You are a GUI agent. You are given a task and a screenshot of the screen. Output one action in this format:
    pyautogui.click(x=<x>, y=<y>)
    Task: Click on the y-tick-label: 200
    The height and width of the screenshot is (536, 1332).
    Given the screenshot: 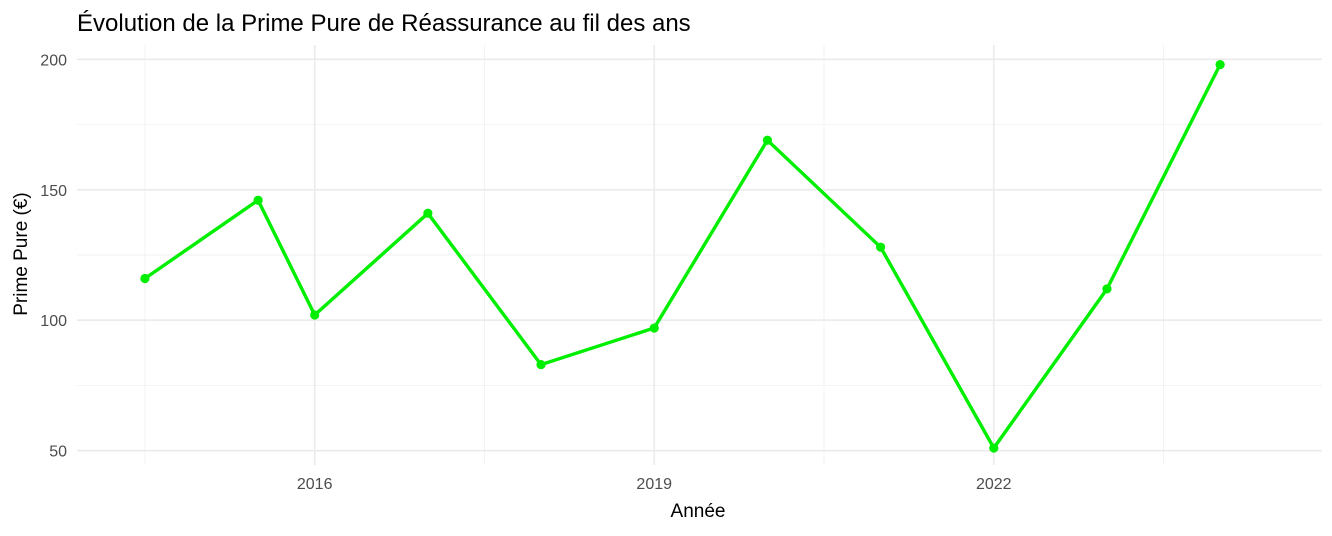 What is the action you would take?
    pyautogui.click(x=53, y=60)
    